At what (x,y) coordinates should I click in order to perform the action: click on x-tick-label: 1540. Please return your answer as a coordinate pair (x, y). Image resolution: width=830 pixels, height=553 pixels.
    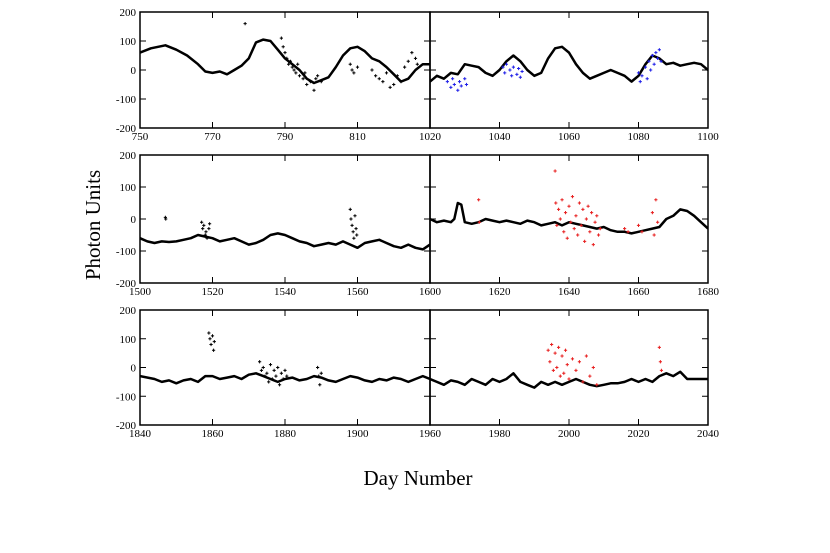
    Looking at the image, I should click on (285, 292).